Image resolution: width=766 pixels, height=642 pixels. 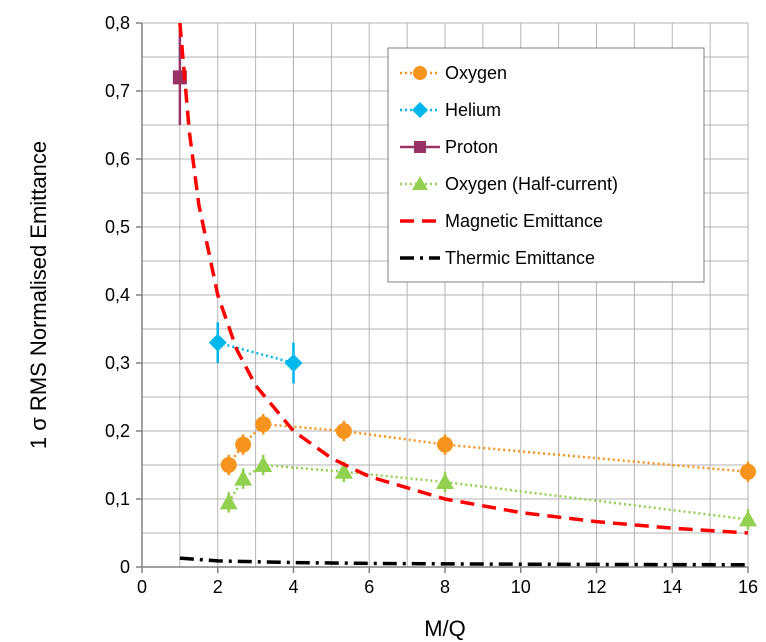 What do you see at coordinates (596, 587) in the screenshot?
I see `x-tick-label: 12` at bounding box center [596, 587].